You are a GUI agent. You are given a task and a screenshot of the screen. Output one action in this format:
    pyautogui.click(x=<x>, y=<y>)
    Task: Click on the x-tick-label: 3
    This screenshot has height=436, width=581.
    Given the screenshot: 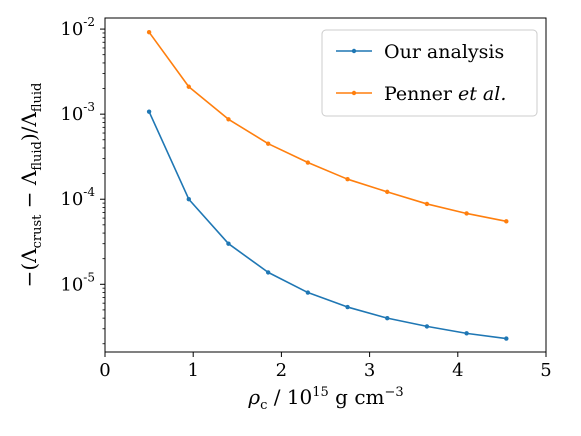 What is the action you would take?
    pyautogui.click(x=369, y=370)
    